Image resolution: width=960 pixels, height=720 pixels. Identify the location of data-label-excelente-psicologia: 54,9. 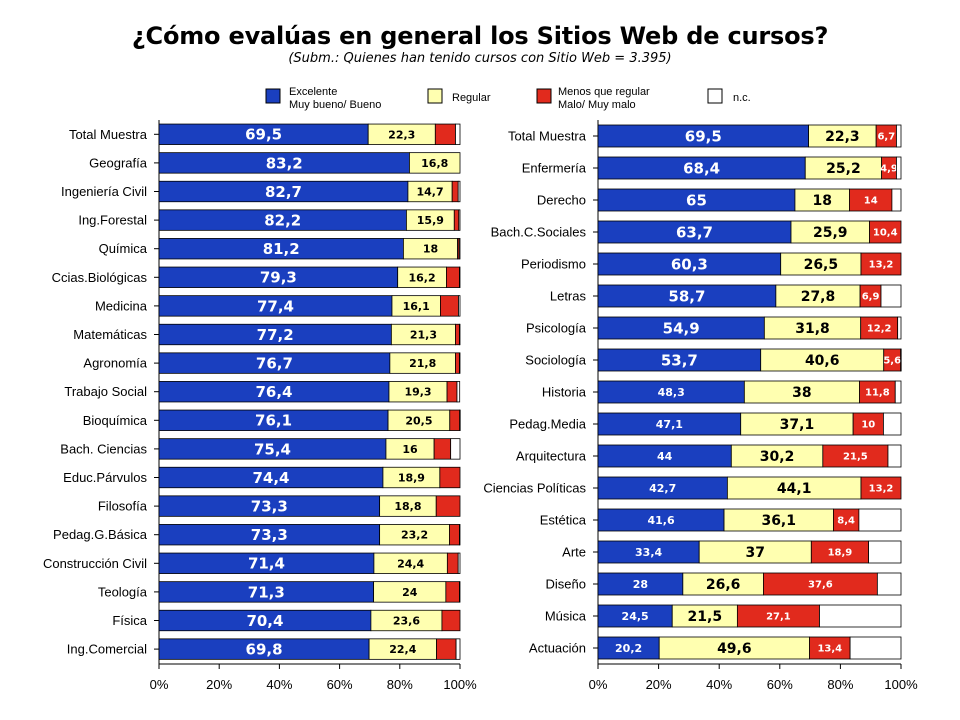
(681, 328).